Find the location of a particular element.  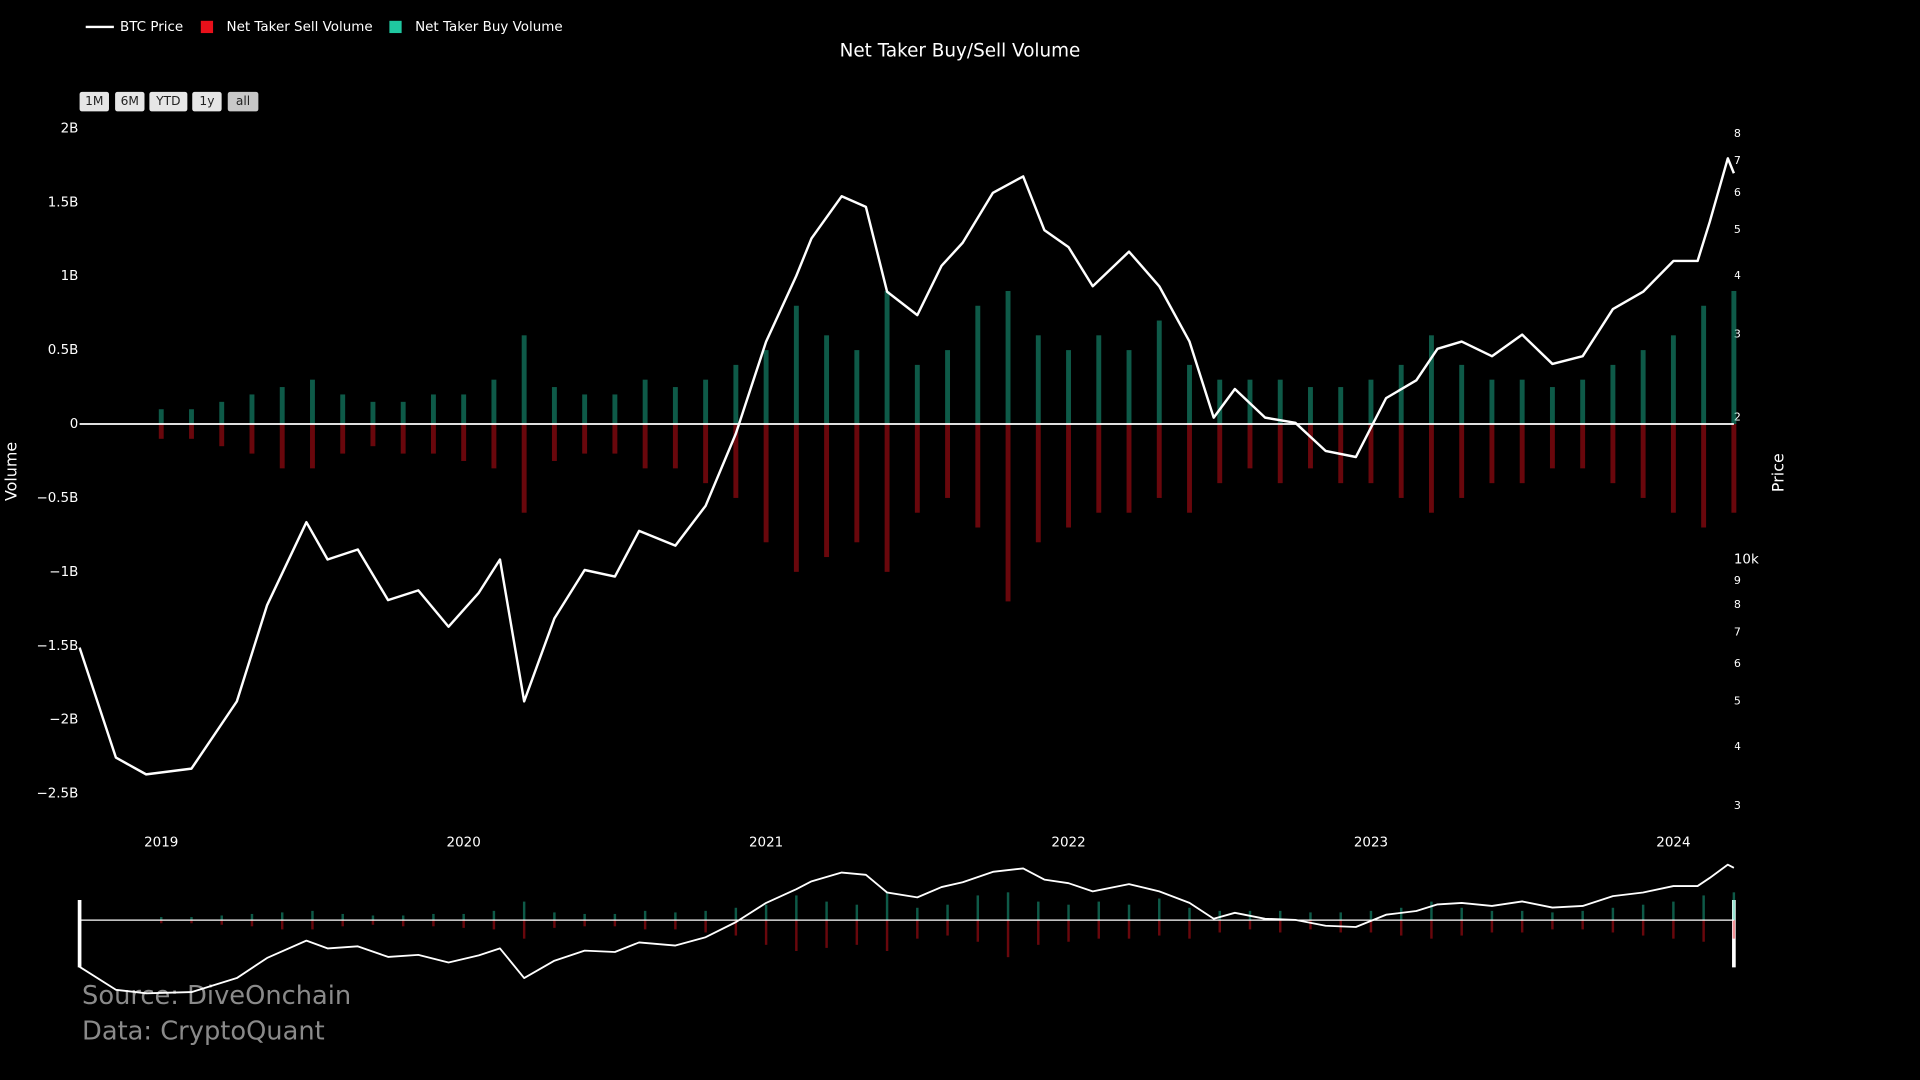

button-label: all is located at coordinates (243, 101).